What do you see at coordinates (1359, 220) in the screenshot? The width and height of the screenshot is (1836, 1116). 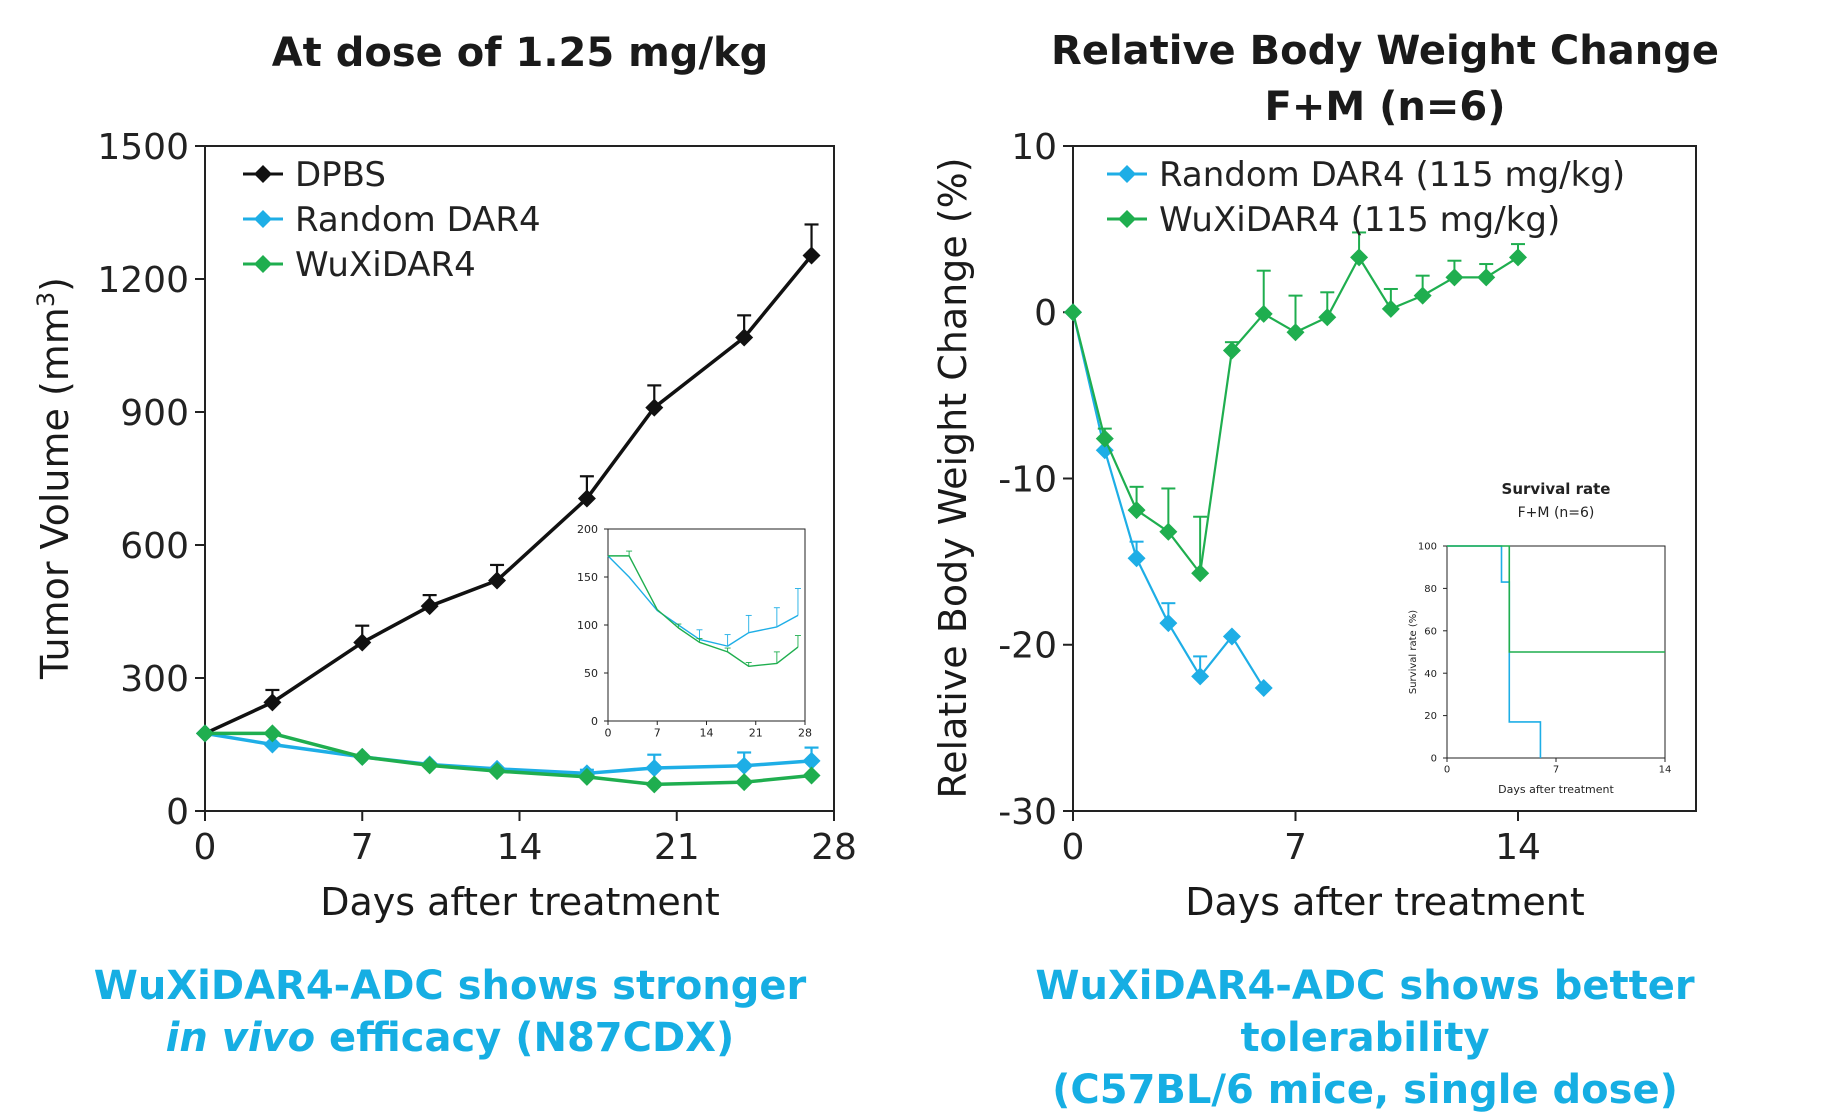 I see `right-legend-label: WuXiDAR4 (115 mg/kg)` at bounding box center [1359, 220].